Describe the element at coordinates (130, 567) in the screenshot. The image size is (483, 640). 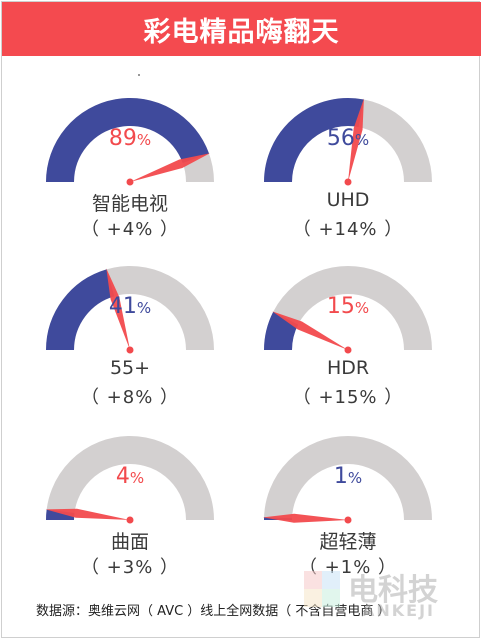
I see `gauge-change-label: （ +3% ）` at that location.